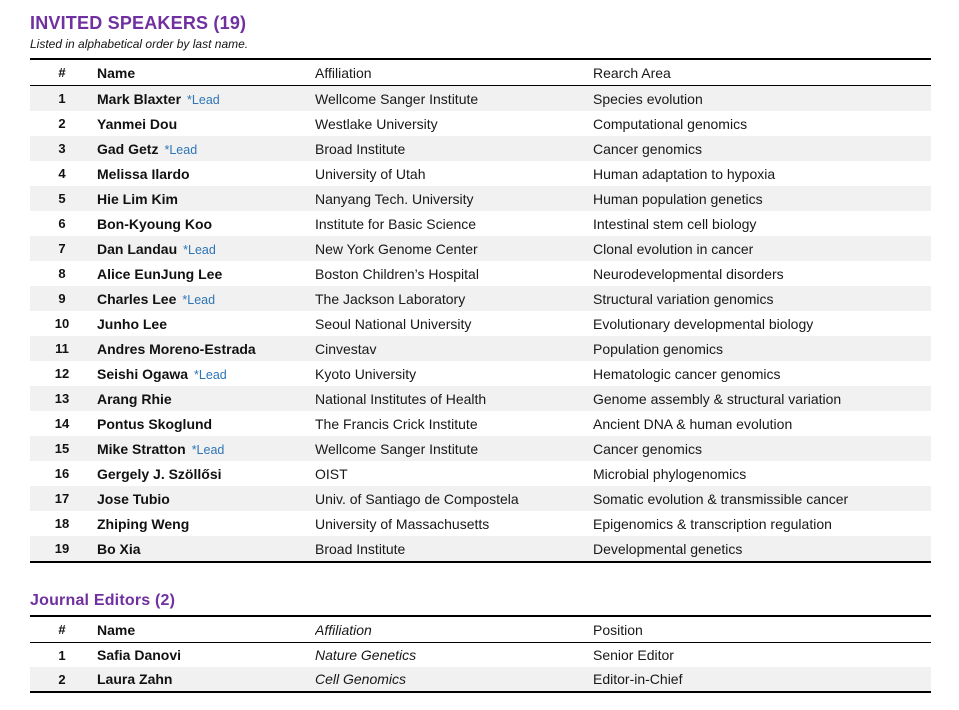 Image resolution: width=959 pixels, height=710 pixels. What do you see at coordinates (135, 679) in the screenshot?
I see `editor-name: Laura Zahn` at bounding box center [135, 679].